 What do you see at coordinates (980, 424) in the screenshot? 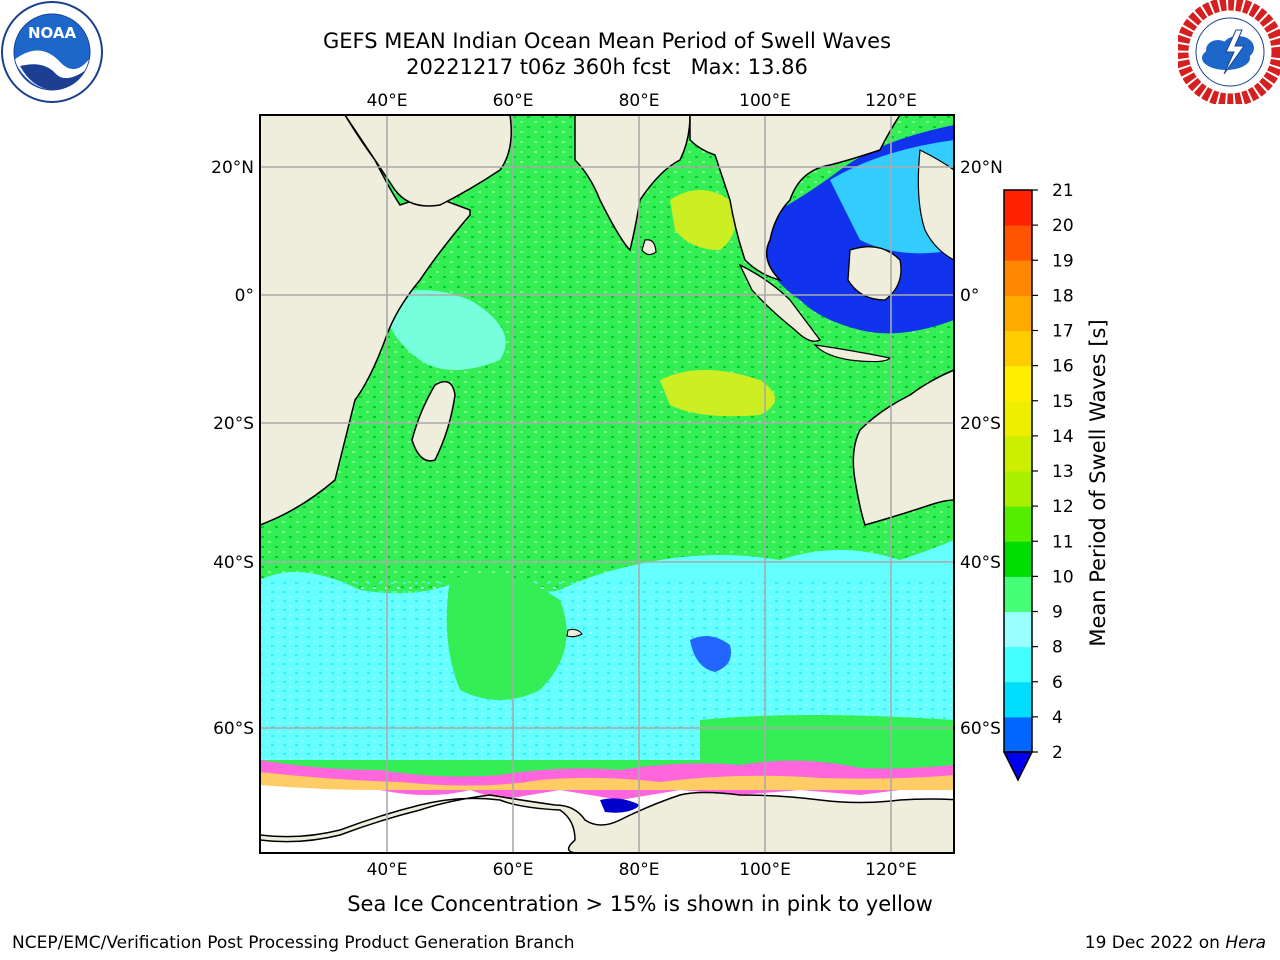
I see `lat-label-right: 20°S` at bounding box center [980, 424].